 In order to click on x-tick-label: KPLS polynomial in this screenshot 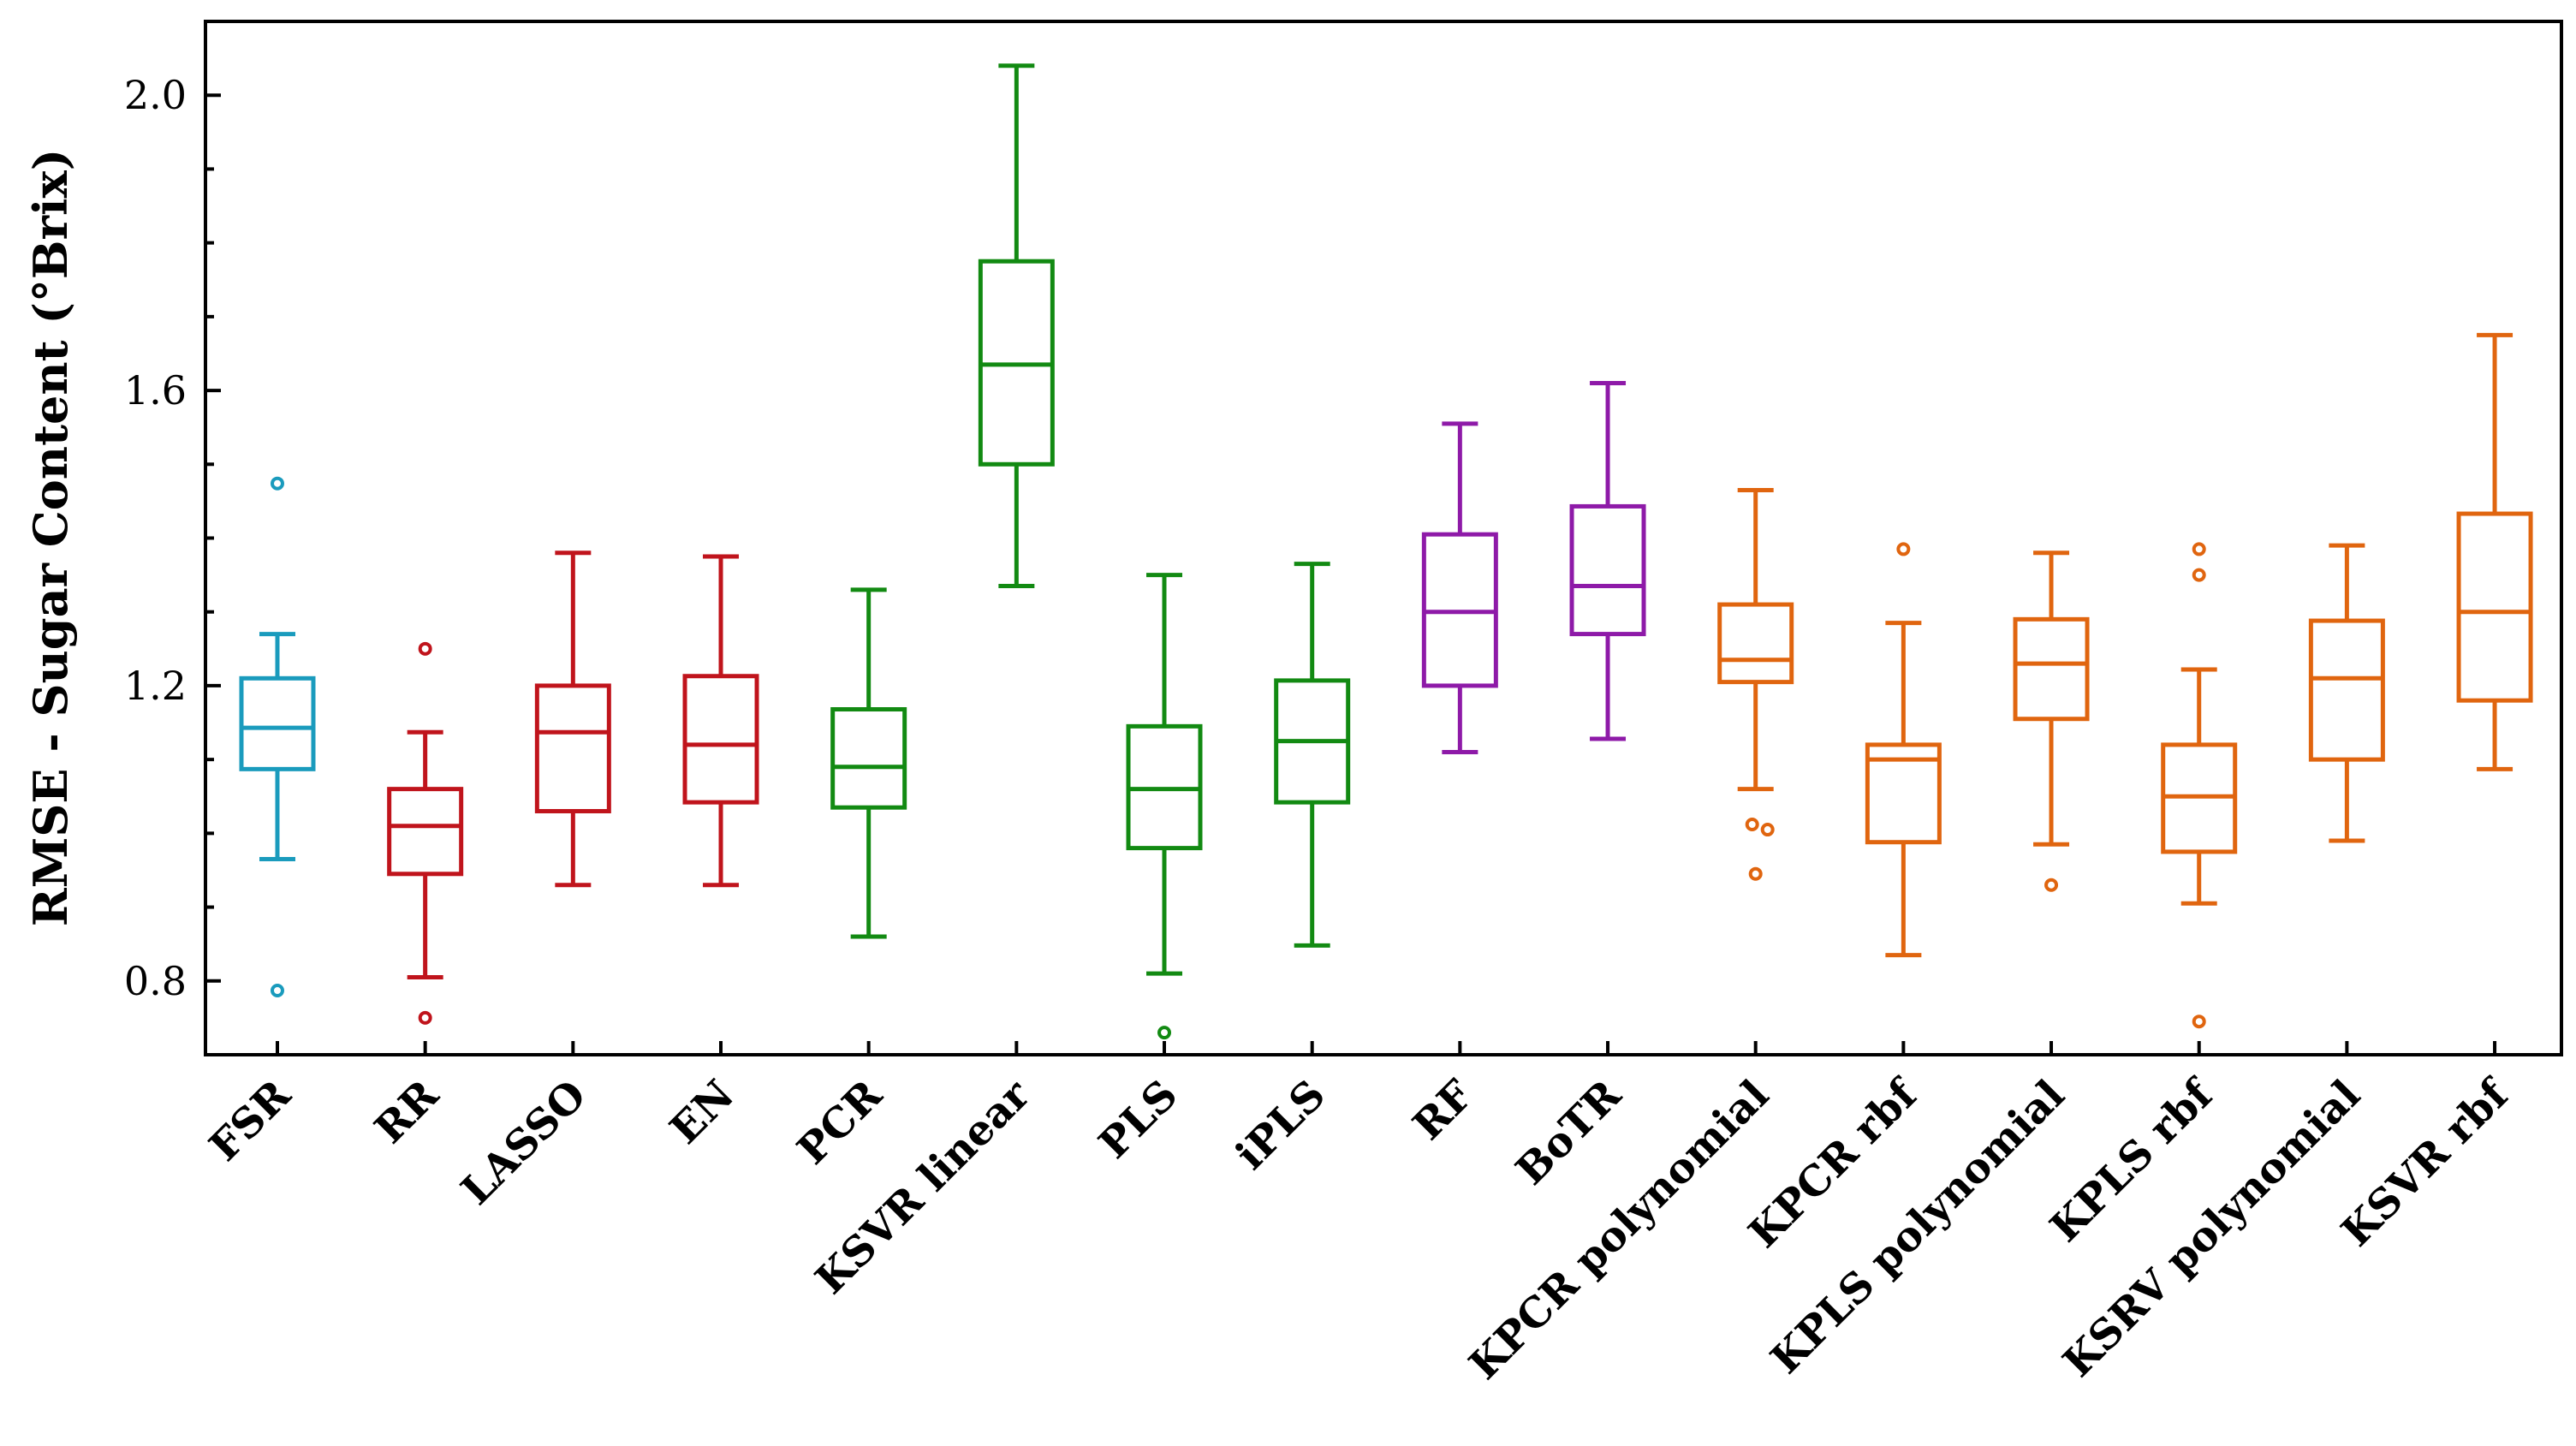, I will do `click(1918, 1227)`.